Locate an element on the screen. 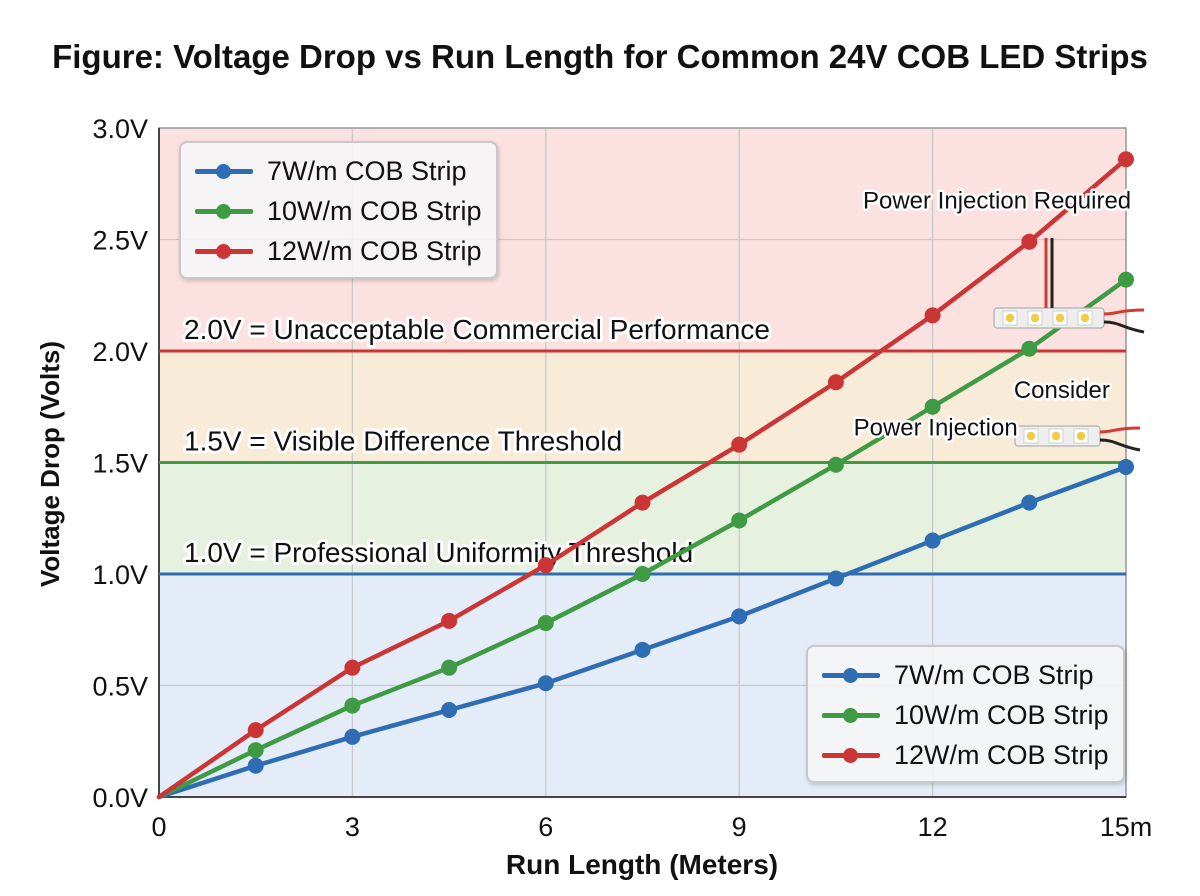  annotation-label: Power Injection is located at coordinates (936, 428).